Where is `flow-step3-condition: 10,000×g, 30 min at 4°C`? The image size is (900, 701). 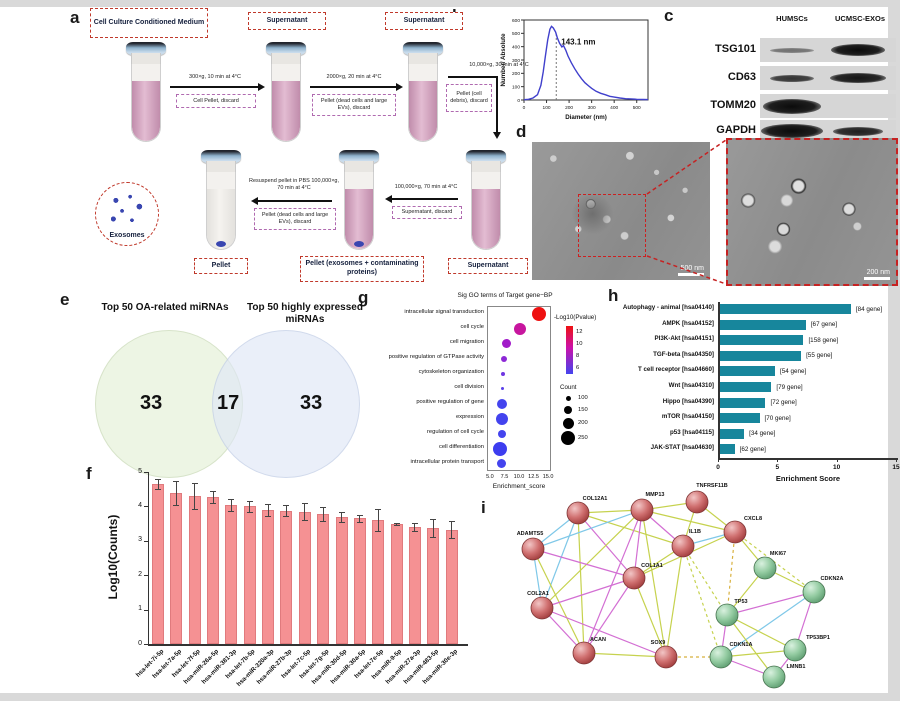 flow-step3-condition: 10,000×g, 30 min at 4°C is located at coordinates (499, 65).